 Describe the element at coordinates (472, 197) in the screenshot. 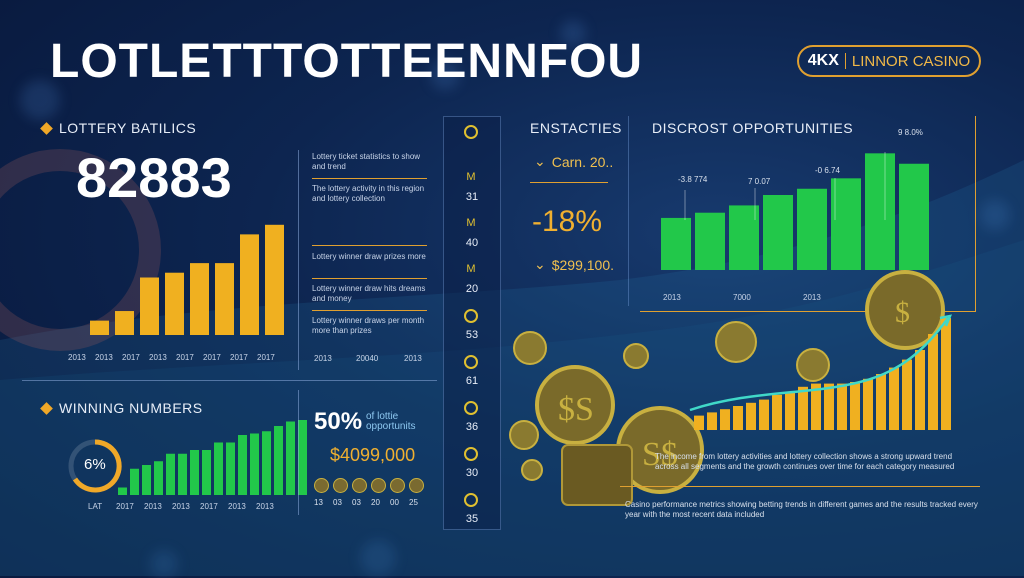

I see `middle-column-value: 31` at that location.